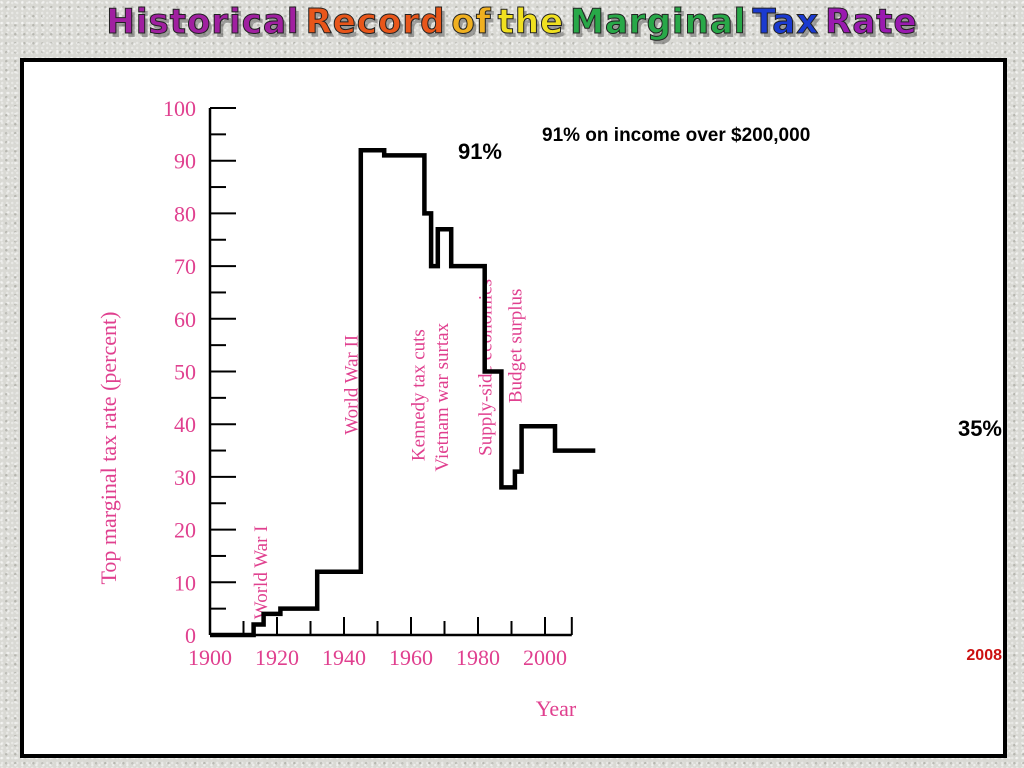  Describe the element at coordinates (658, 22) in the screenshot. I see `title-word: Marginal` at that location.